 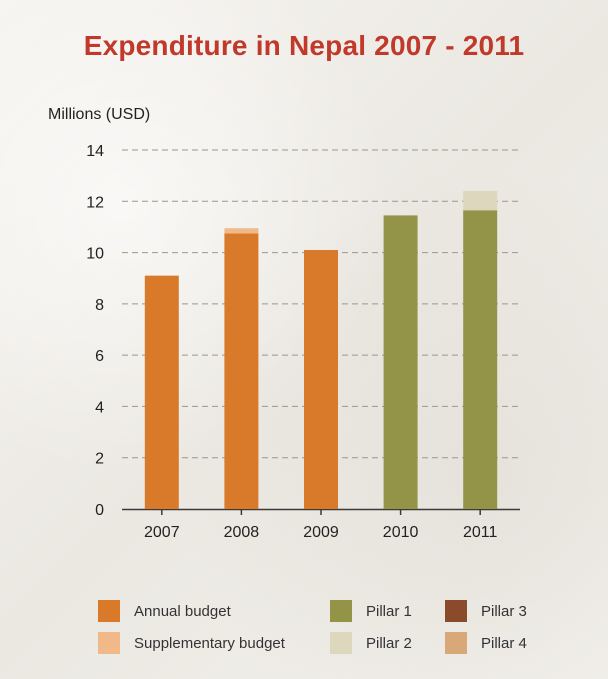 What do you see at coordinates (182, 611) in the screenshot?
I see `legend-label: Annual budget` at bounding box center [182, 611].